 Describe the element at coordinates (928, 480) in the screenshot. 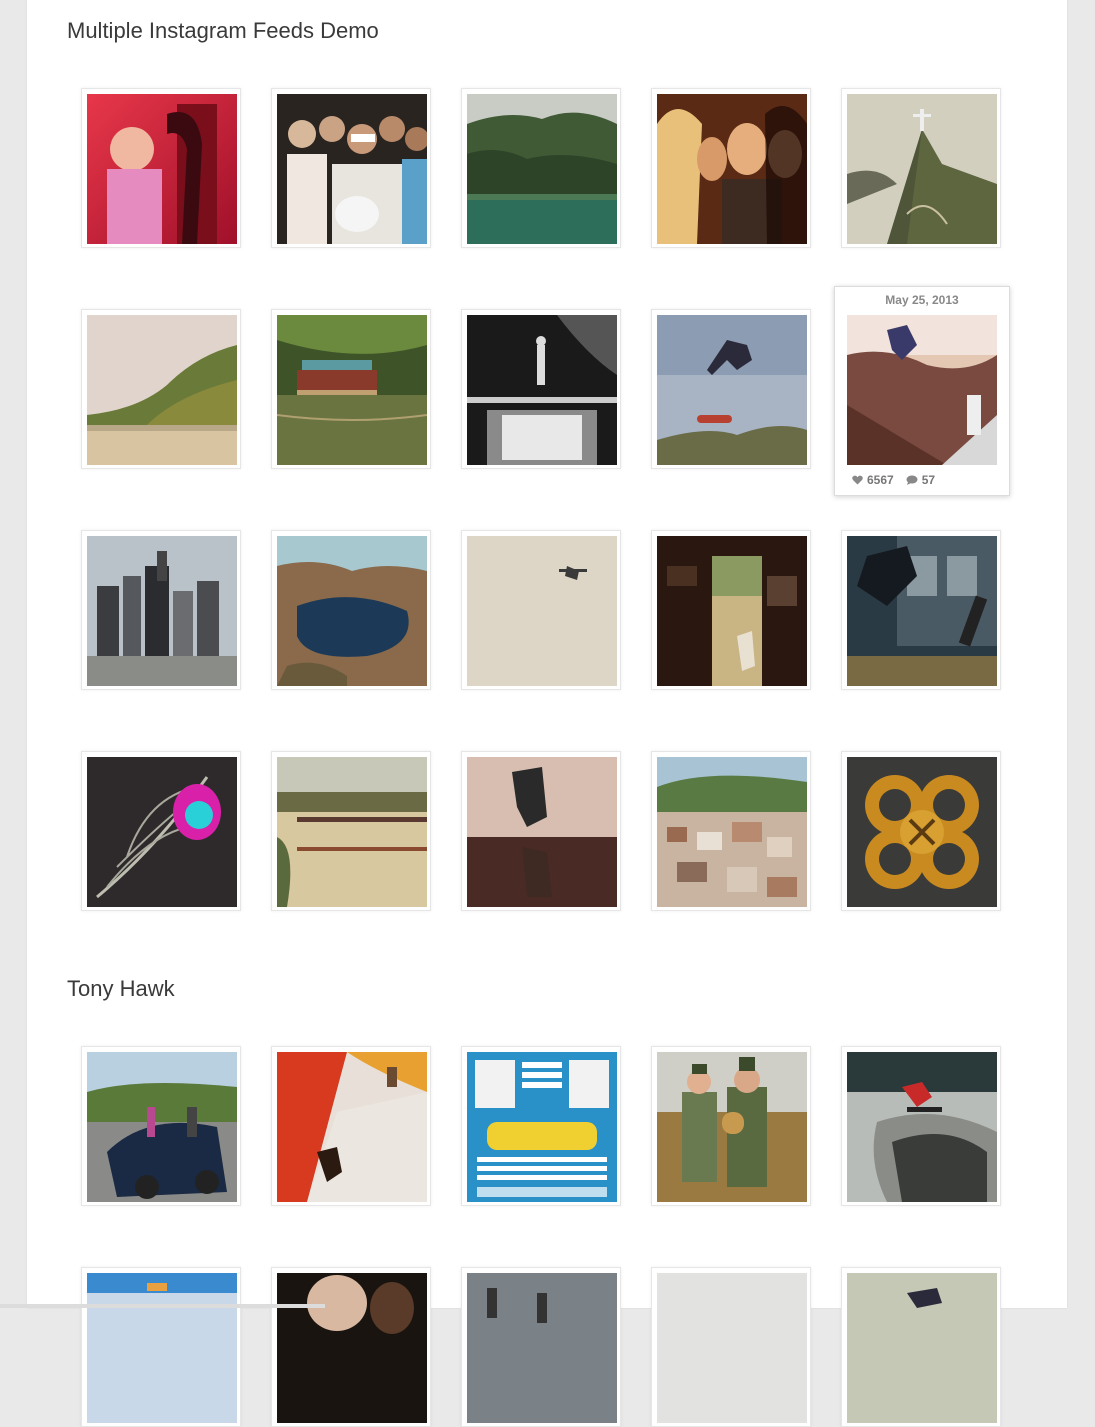

I see `comment-count: 57` at that location.